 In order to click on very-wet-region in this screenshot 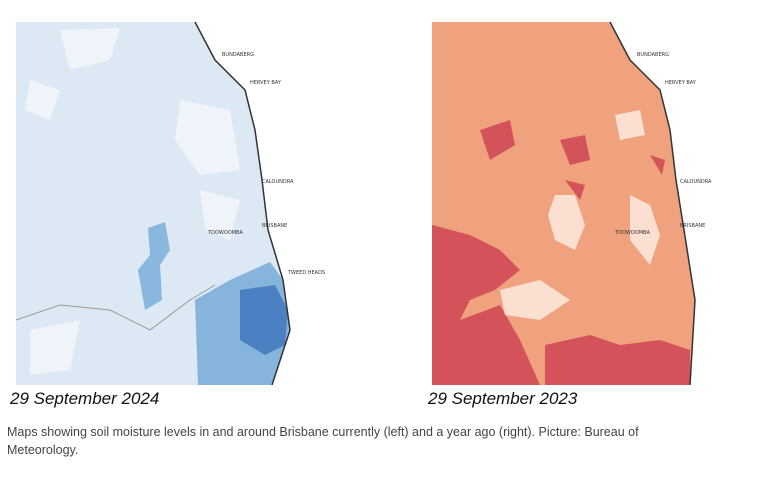, I will do `click(264, 320)`.